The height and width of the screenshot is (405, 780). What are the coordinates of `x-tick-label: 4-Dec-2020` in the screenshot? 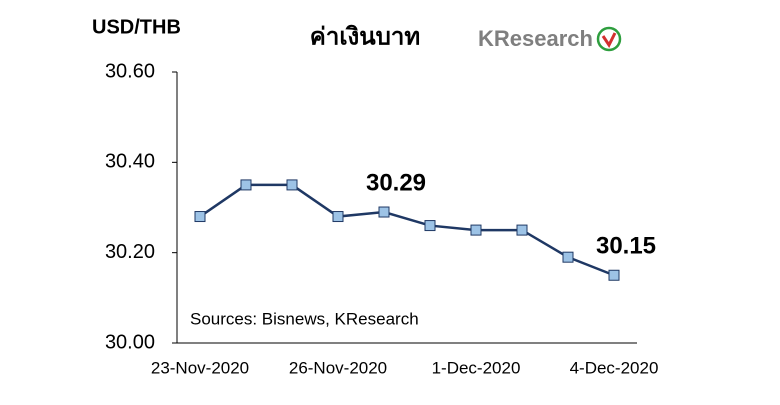 It's located at (614, 367).